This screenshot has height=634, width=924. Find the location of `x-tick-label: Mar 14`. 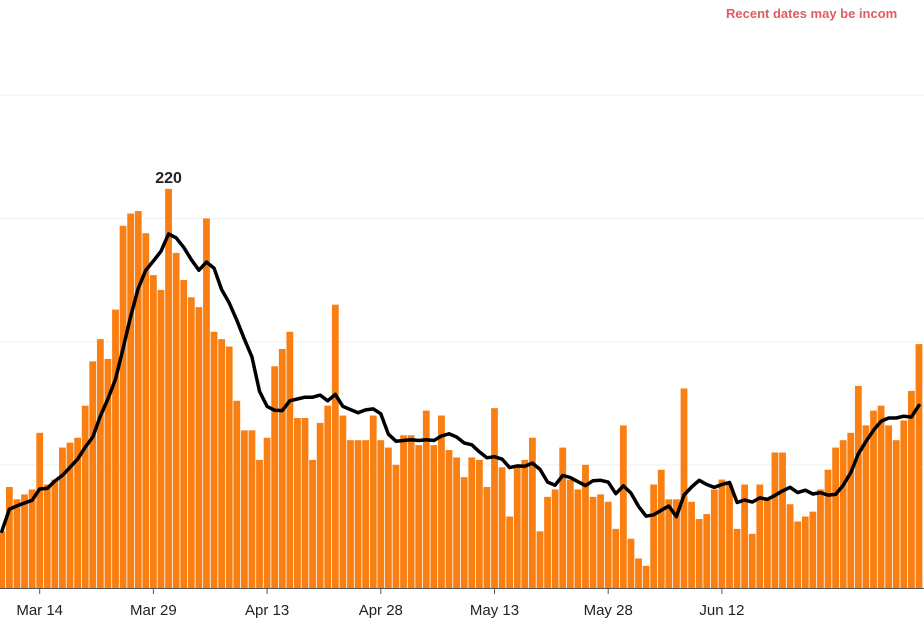

x-tick-label: Mar 14 is located at coordinates (39, 610).